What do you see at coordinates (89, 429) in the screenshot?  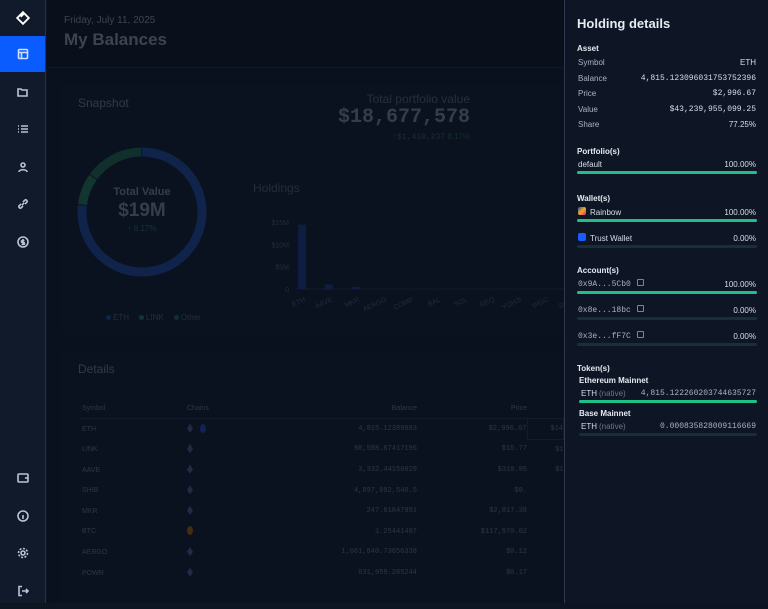 I see `cell-symbol: ETH` at bounding box center [89, 429].